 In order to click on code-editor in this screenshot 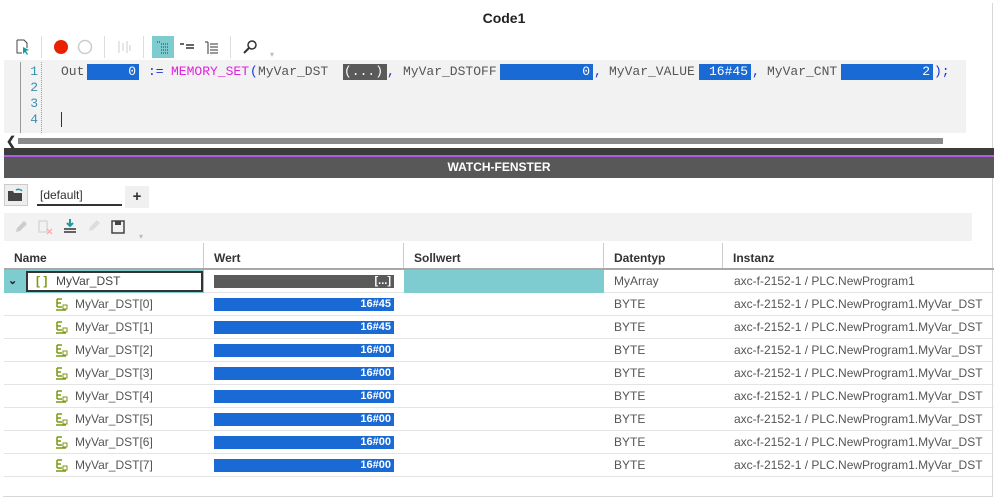, I will do `click(485, 96)`.